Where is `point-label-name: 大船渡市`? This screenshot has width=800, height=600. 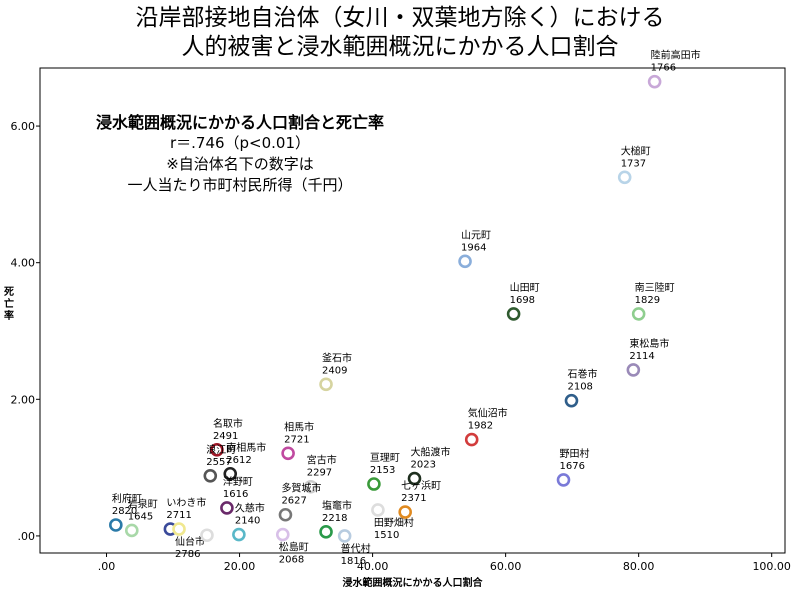 point-label-name: 大船渡市 is located at coordinates (430, 452).